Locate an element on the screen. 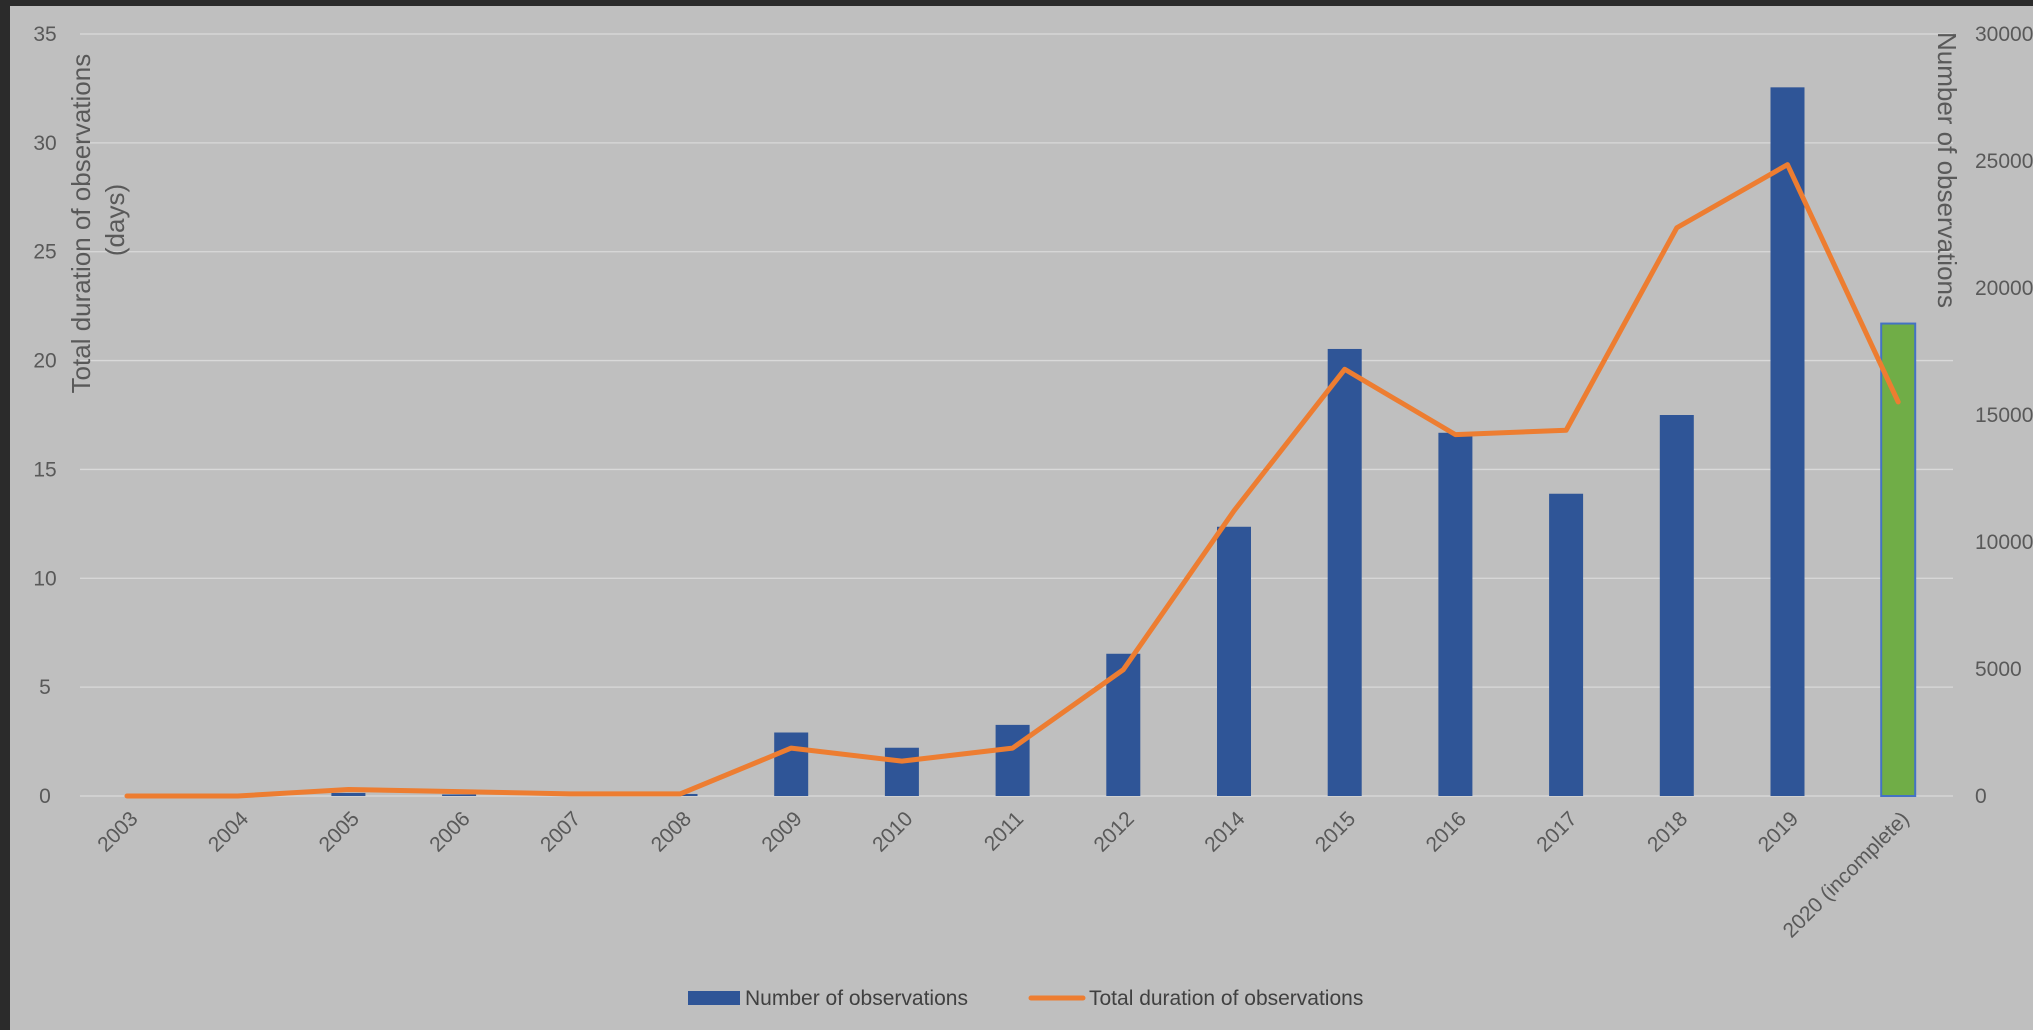 The width and height of the screenshot is (2033, 1030). left-tick-label: 35 is located at coordinates (44, 34).